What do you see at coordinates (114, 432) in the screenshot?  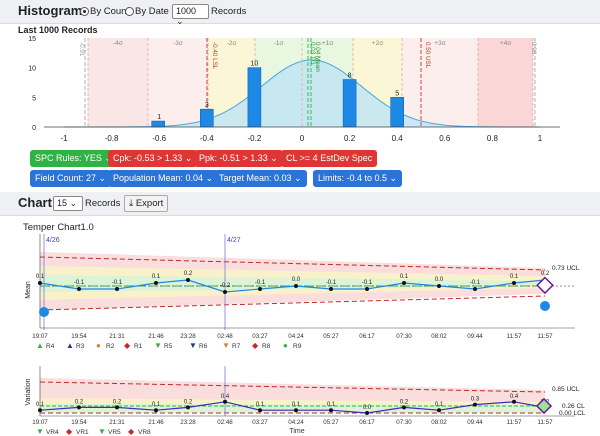 I see `legend-label: VR5` at bounding box center [114, 432].